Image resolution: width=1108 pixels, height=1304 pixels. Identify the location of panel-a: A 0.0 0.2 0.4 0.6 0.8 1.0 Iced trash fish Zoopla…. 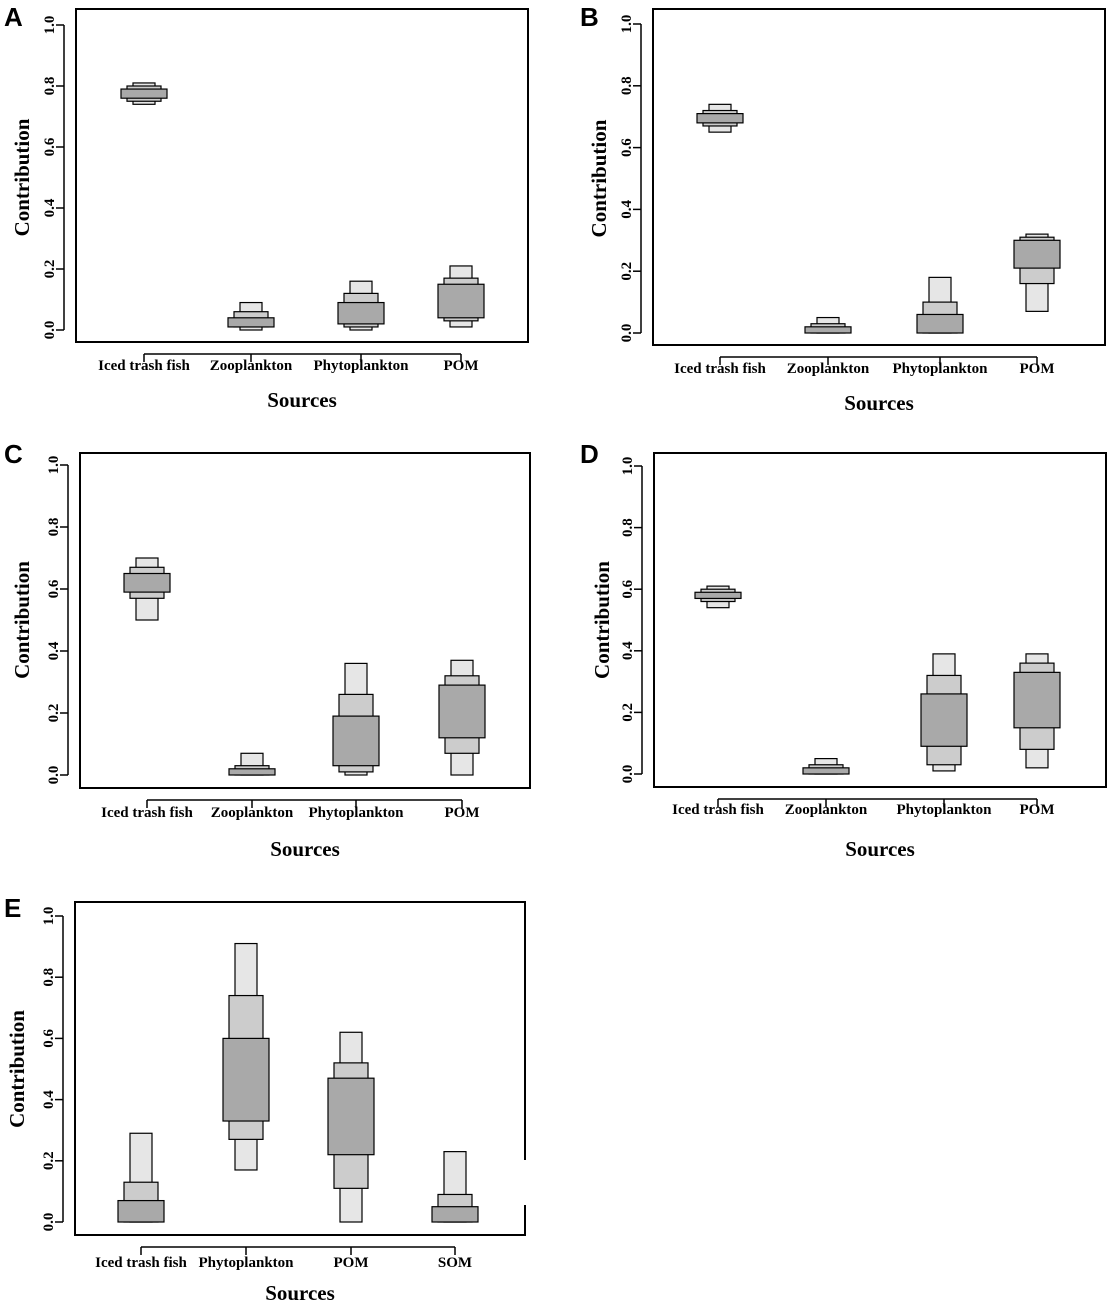
(266, 207).